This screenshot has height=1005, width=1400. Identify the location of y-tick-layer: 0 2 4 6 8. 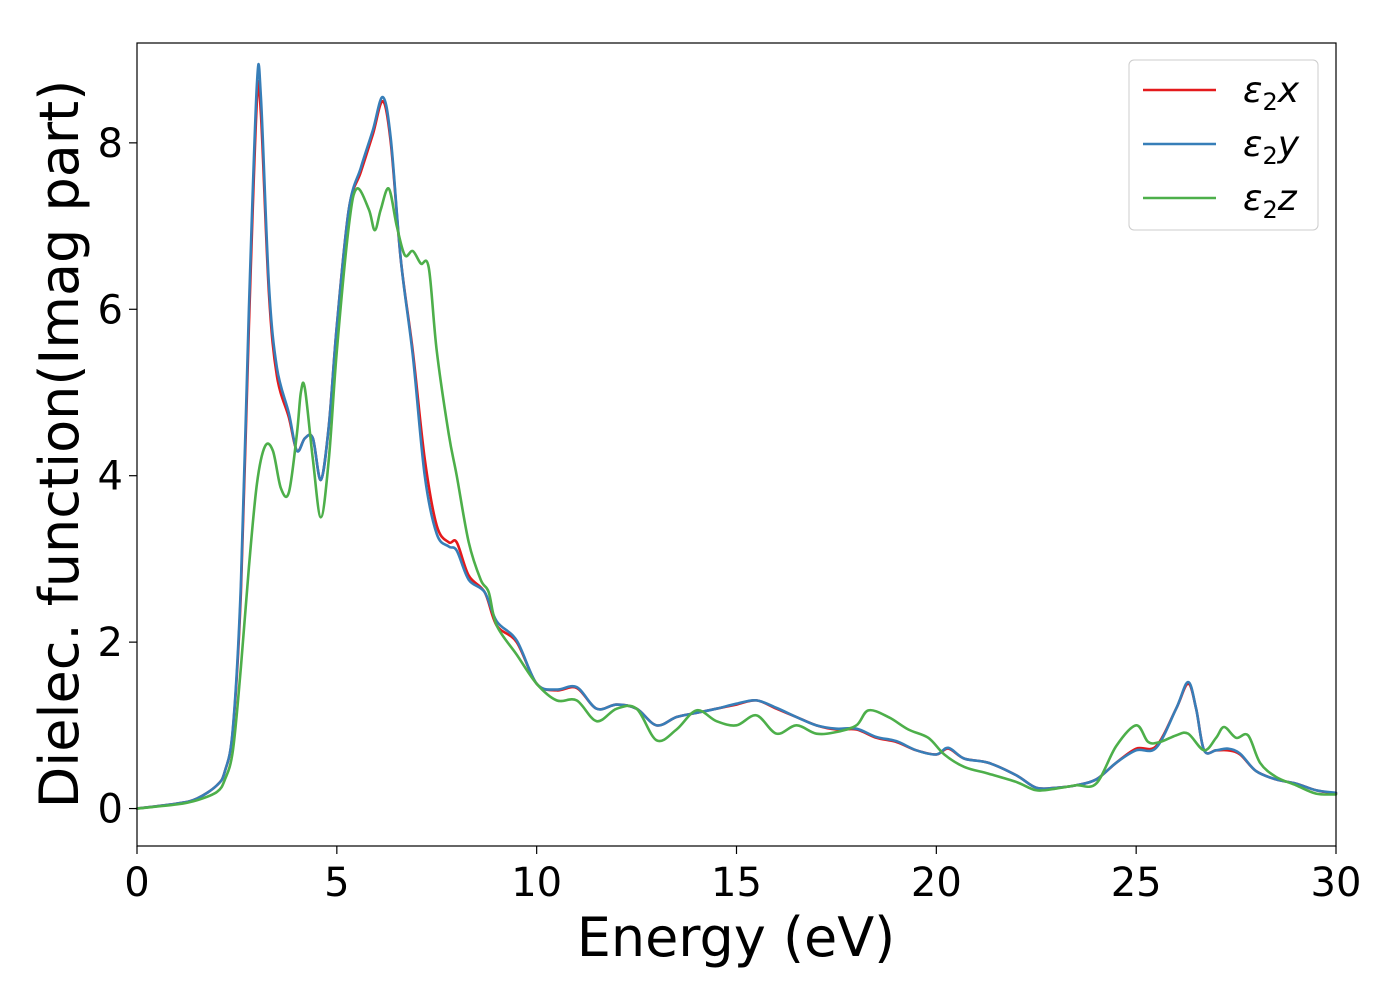
(117, 477).